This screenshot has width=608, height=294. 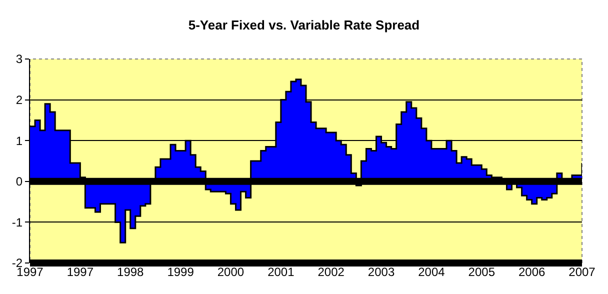 I want to click on y-tick-label: 3, so click(x=19, y=59).